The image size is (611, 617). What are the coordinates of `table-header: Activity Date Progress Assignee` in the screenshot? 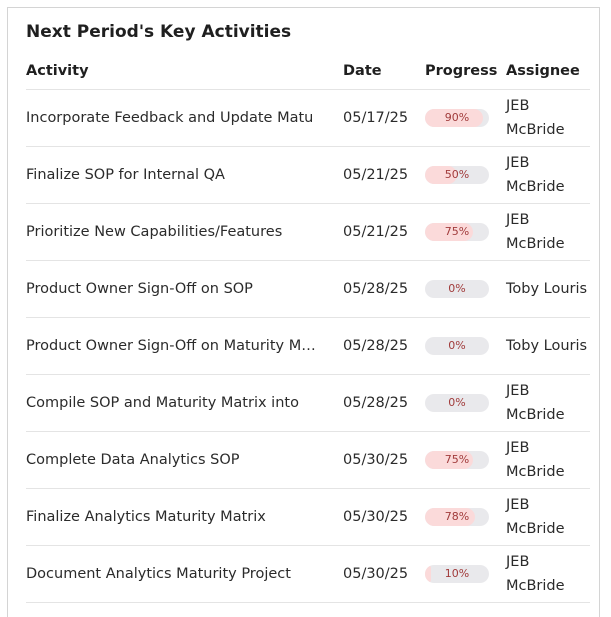 It's located at (308, 76).